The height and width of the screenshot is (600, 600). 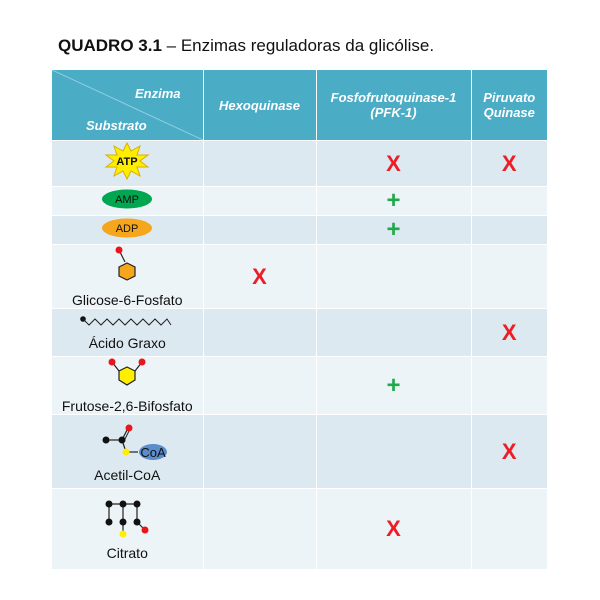 I want to click on substrate-cell: Frutose-2,6-Bifosfato, so click(x=127, y=386).